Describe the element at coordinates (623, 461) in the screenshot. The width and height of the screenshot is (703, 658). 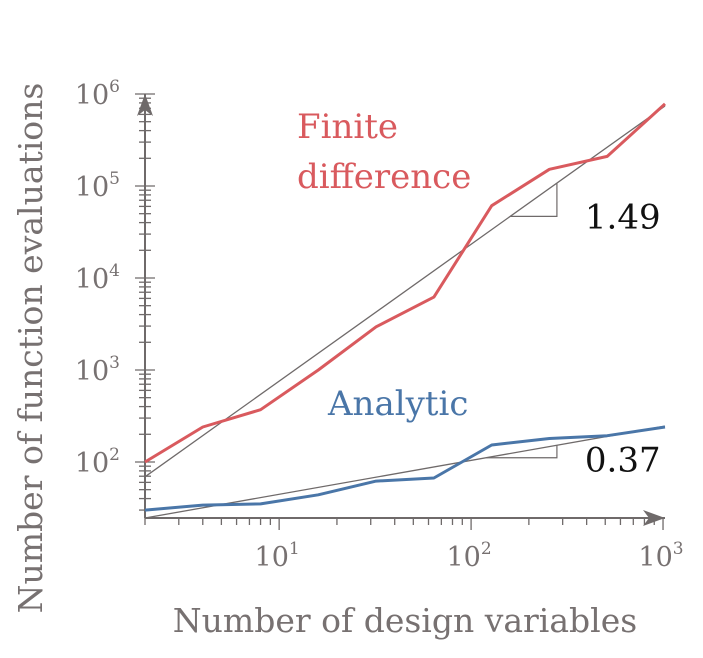
I see `slope-label: 0.37` at that location.